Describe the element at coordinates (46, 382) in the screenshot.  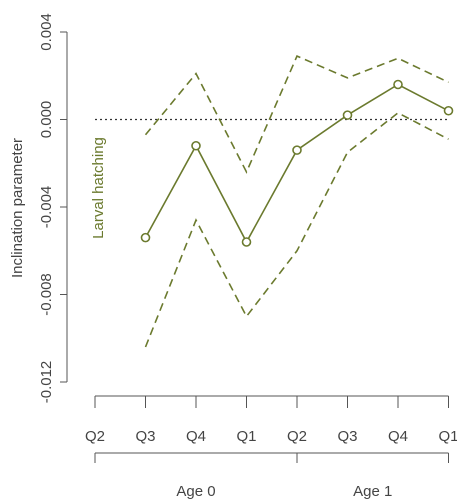
I see `y-tick-label: -0.012` at that location.